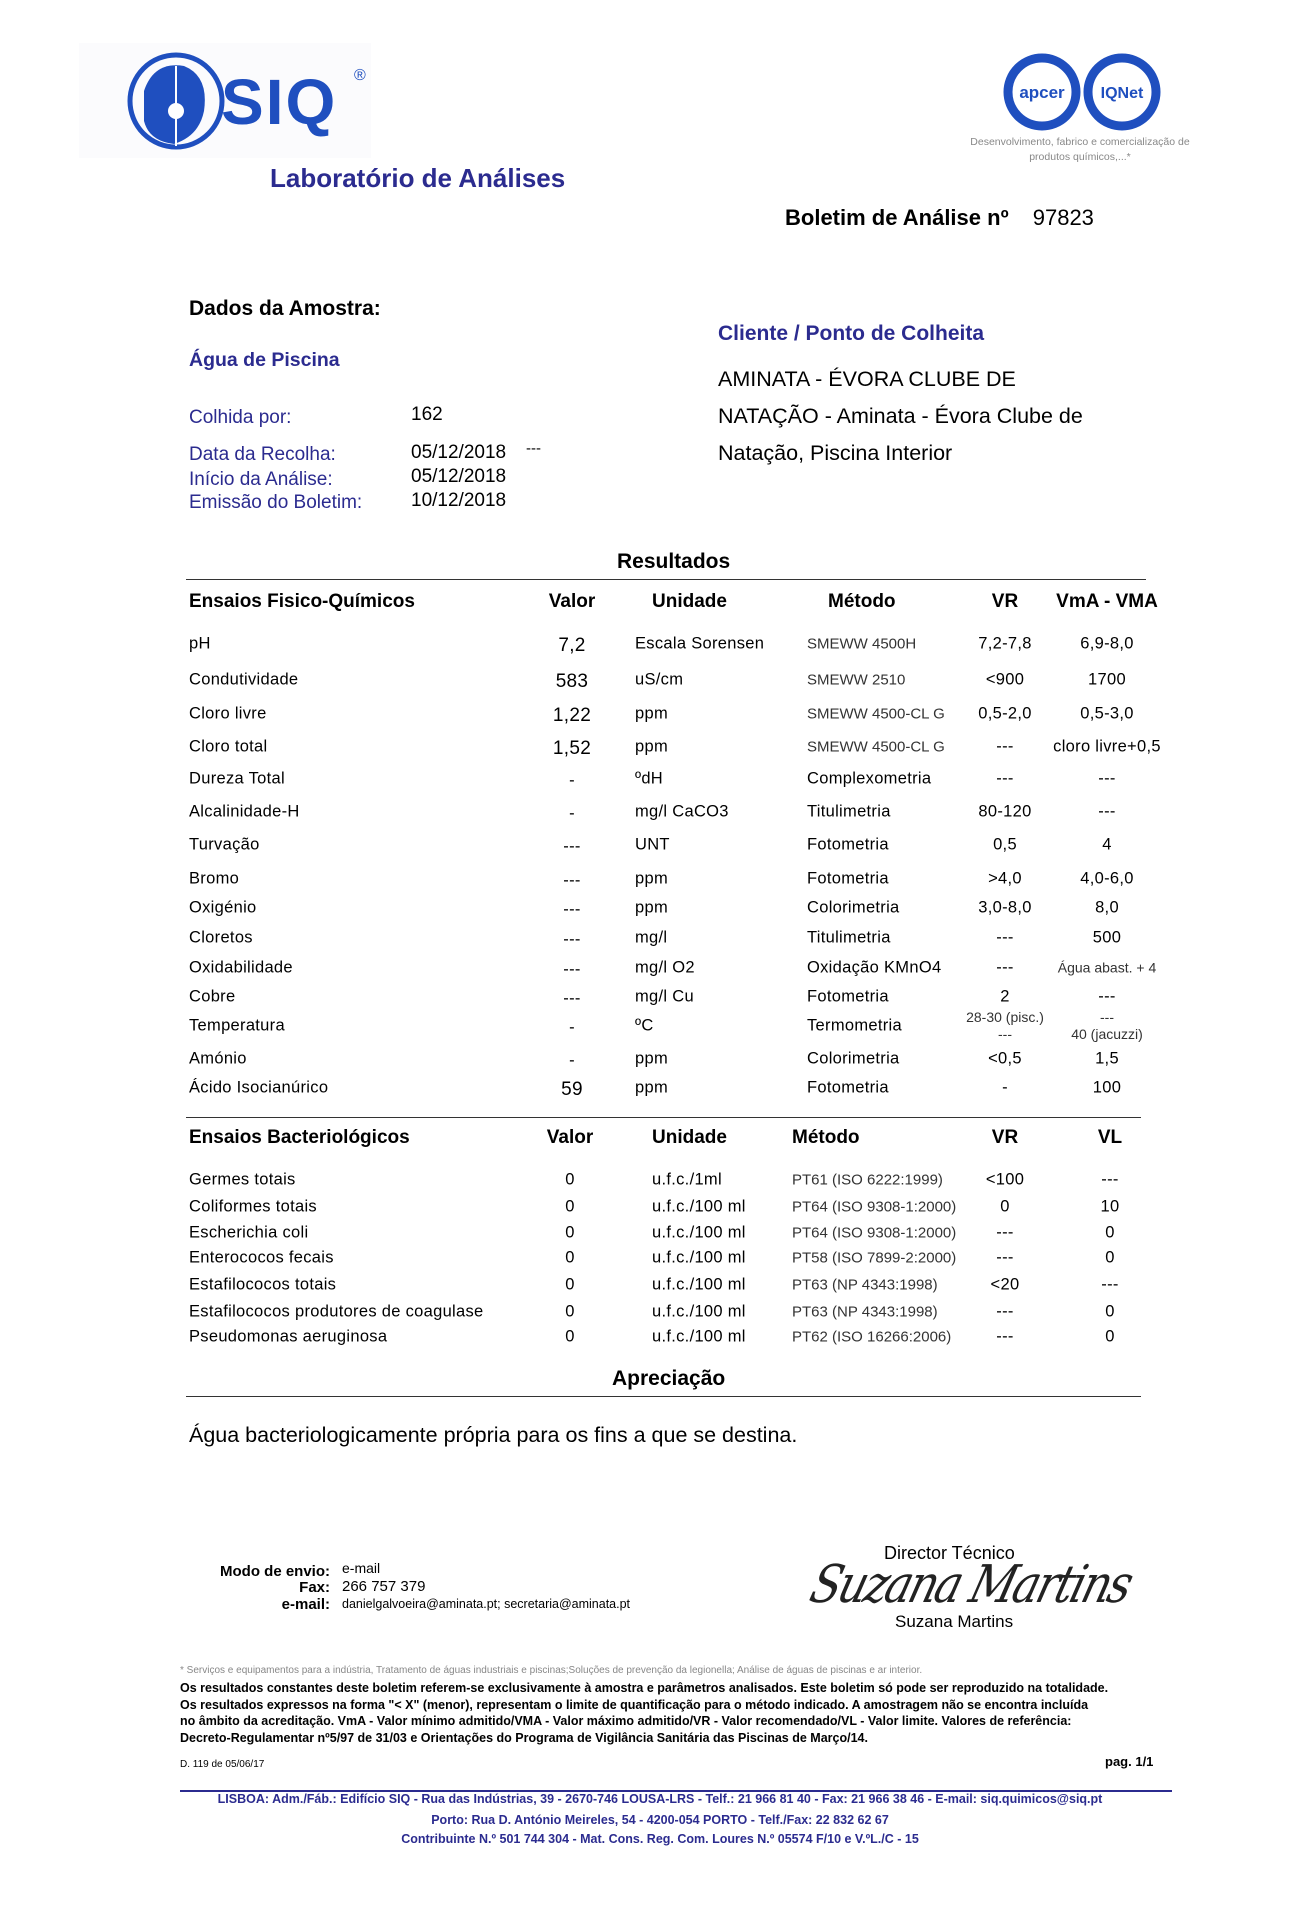 Image resolution: width=1290 pixels, height=1907 pixels. What do you see at coordinates (1042, 92) in the screenshot?
I see `apcer-iso9001-icon: apcer` at bounding box center [1042, 92].